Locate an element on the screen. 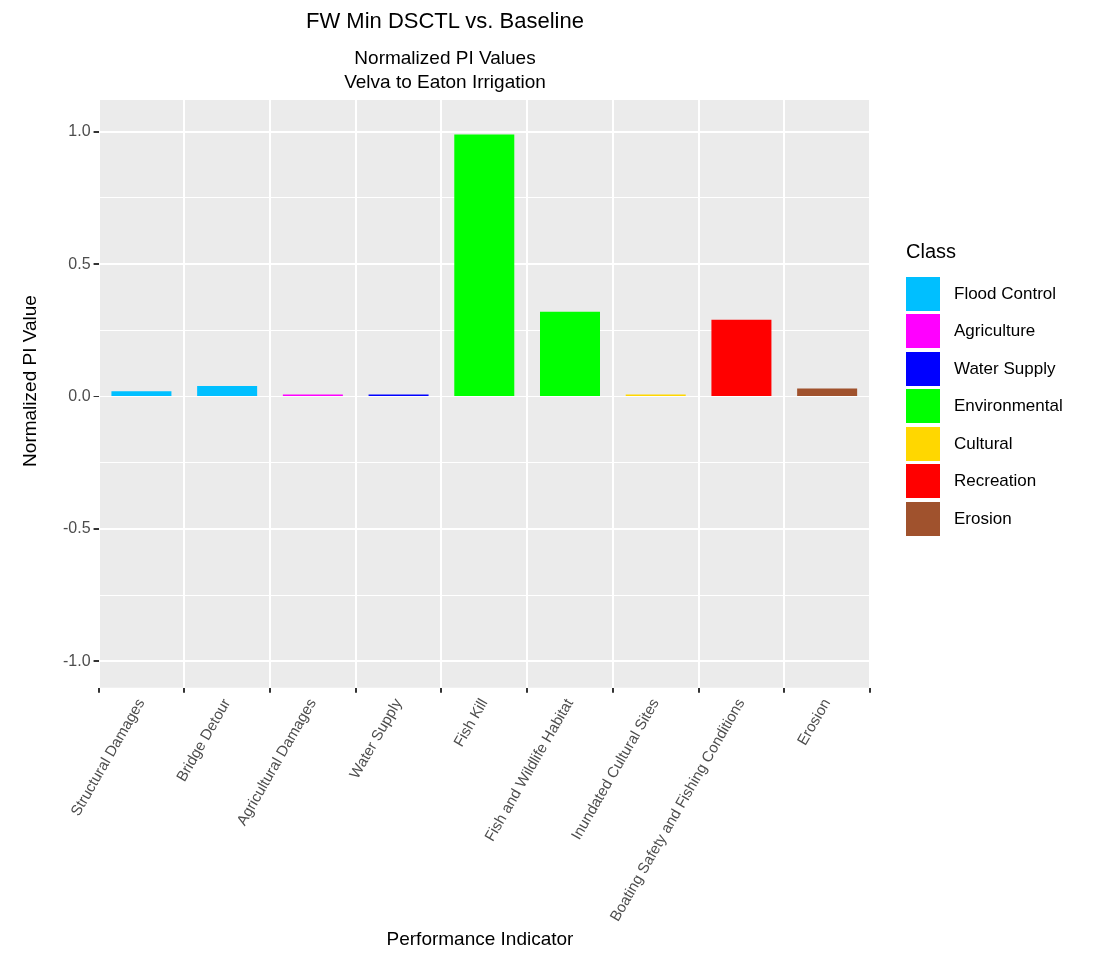 The image size is (1094, 958). y-axis-title: Normalized PI Value is located at coordinates (30, 381).